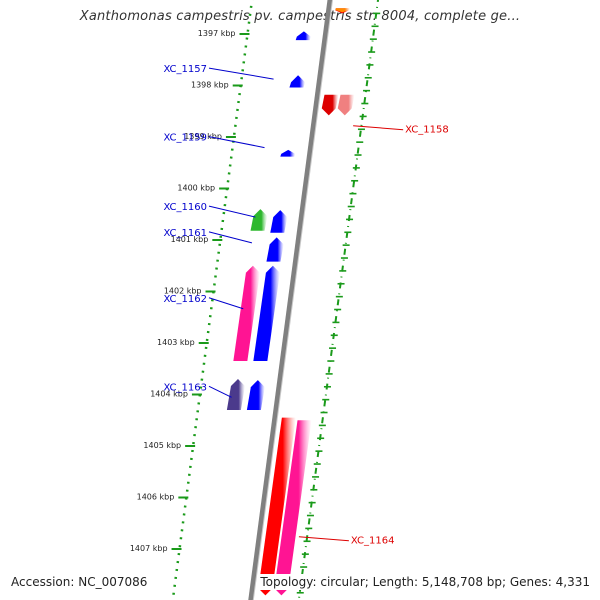 The width and height of the screenshot is (600, 600). What do you see at coordinates (217, 33) in the screenshot?
I see `kbp-tick-label: 1397 kbp` at bounding box center [217, 33].